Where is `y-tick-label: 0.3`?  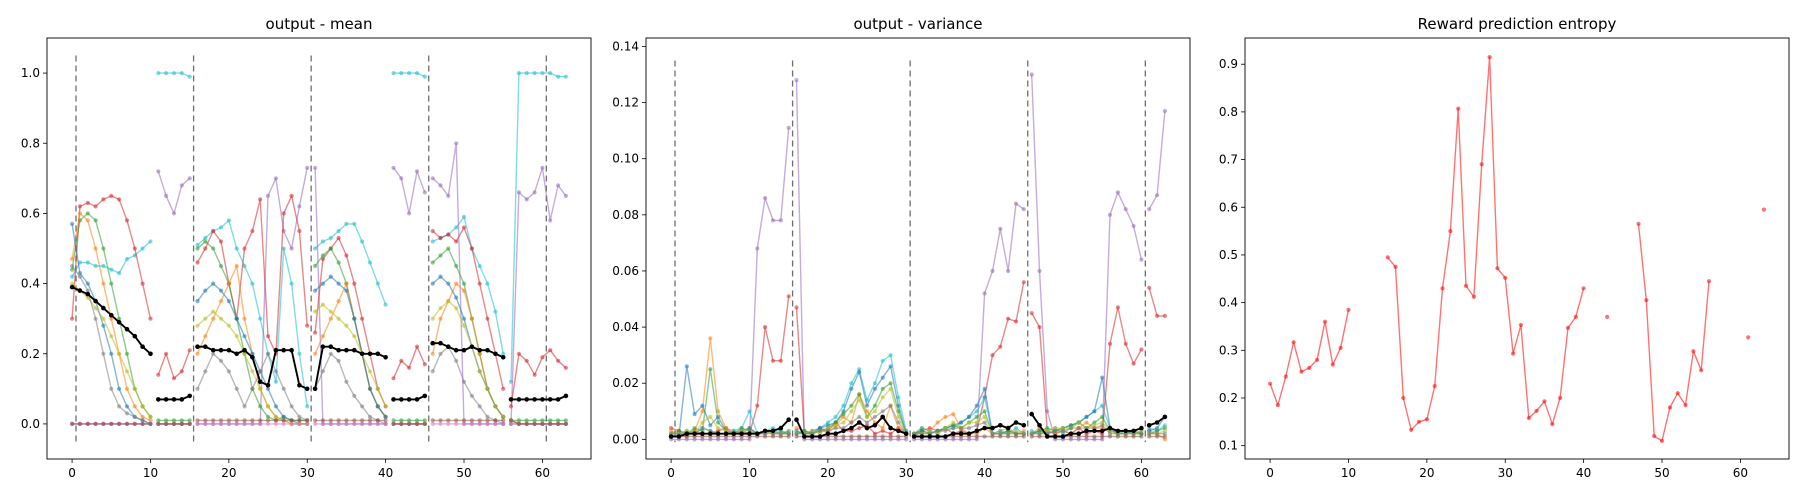
y-tick-label: 0.3 is located at coordinates (1228, 350).